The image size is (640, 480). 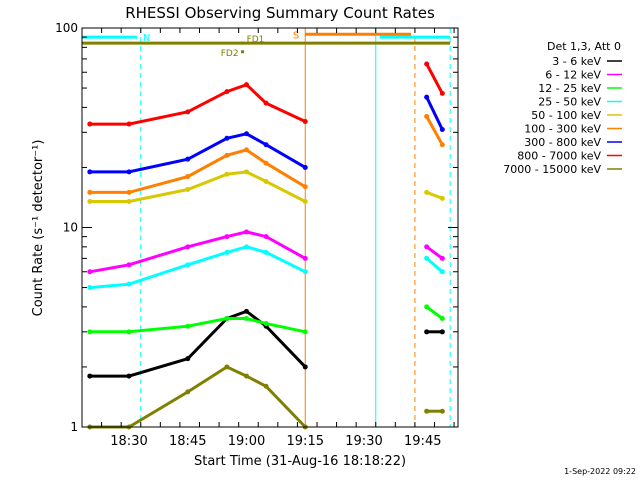 What do you see at coordinates (569, 88) in the screenshot?
I see `legend-label: 12 - 25 keV` at bounding box center [569, 88].